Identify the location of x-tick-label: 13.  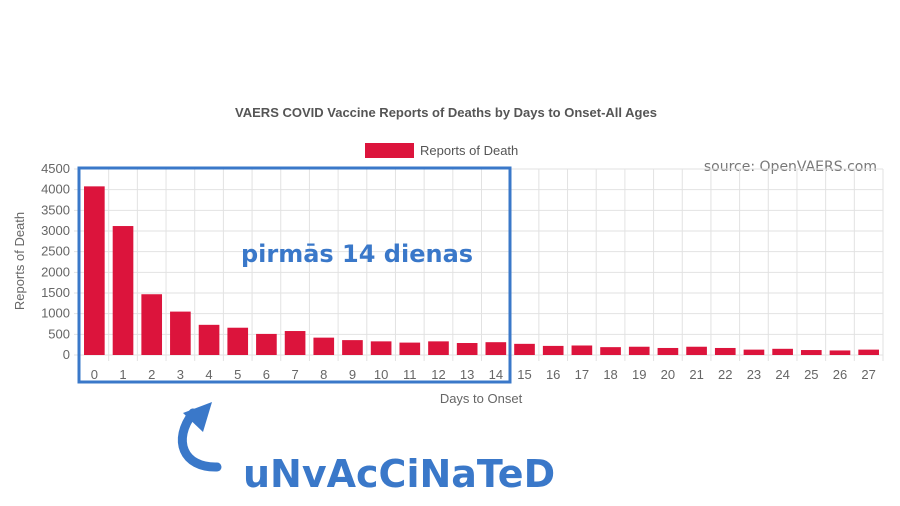
(467, 374).